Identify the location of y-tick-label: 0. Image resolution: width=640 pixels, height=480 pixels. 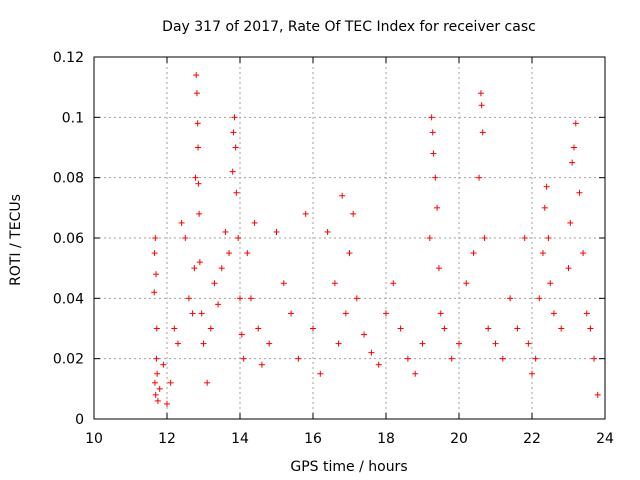
(79, 420).